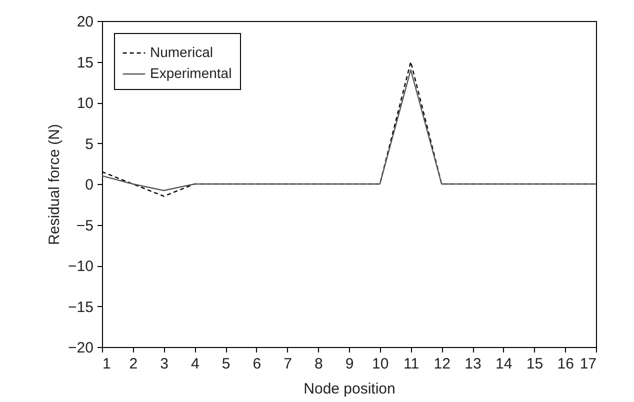 The width and height of the screenshot is (634, 402). Describe the element at coordinates (504, 364) in the screenshot. I see `x-tick-label: 14` at that location.